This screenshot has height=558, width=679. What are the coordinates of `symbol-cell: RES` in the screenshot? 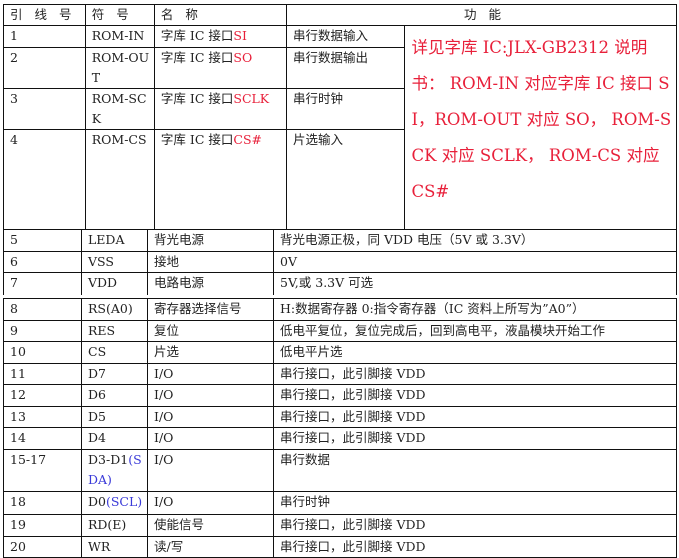 It's located at (114, 331).